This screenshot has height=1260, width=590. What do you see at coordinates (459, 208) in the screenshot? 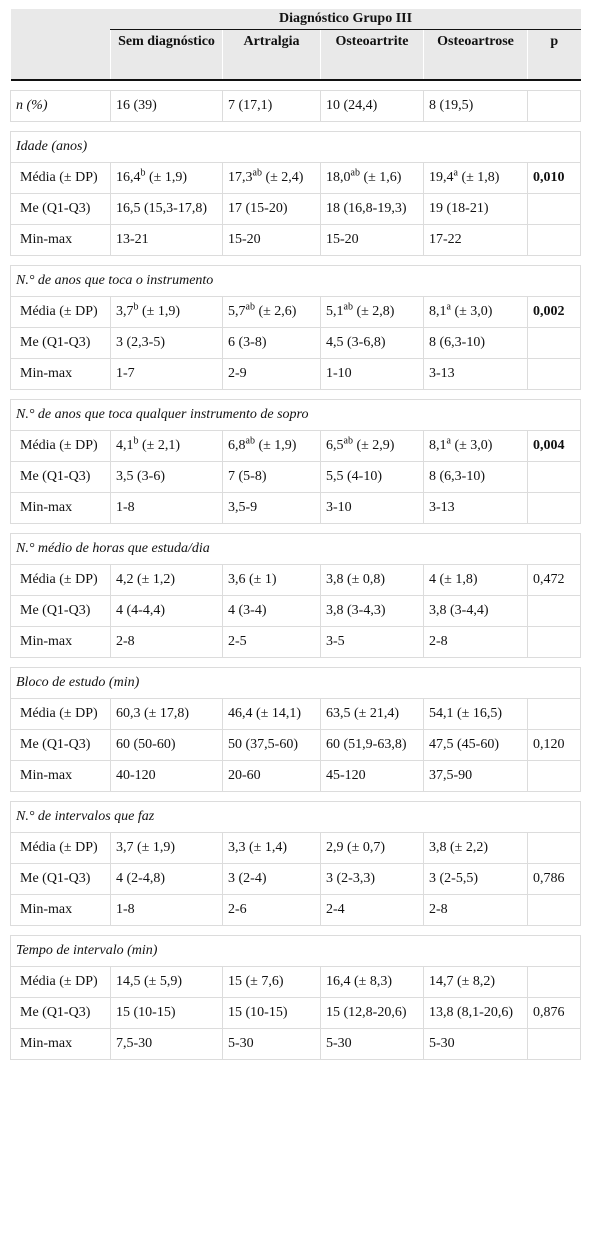
I see `cell-value: 19 (18-21)` at bounding box center [459, 208].